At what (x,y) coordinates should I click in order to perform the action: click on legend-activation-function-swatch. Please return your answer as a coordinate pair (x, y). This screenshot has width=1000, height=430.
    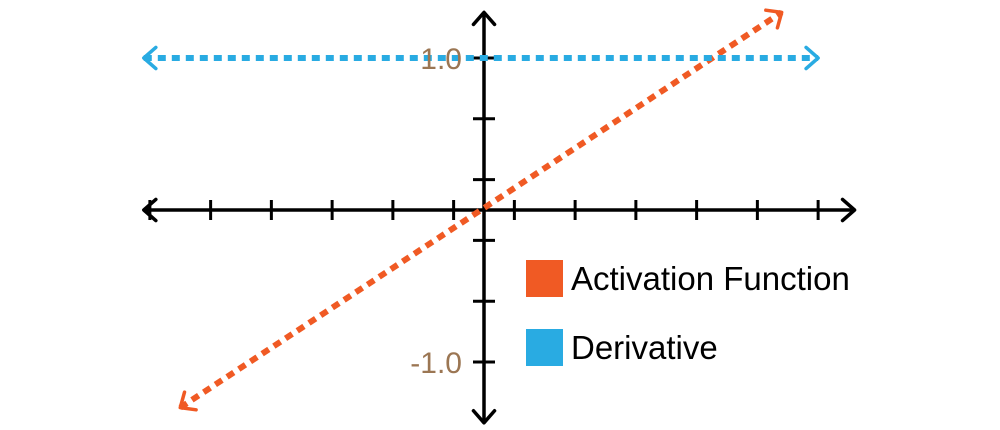
    Looking at the image, I should click on (544, 278).